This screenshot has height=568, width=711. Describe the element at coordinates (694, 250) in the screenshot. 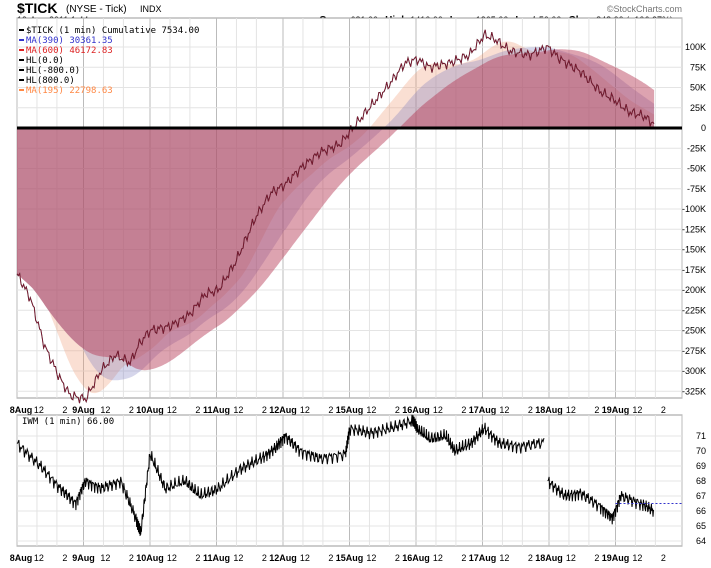

I see `y-tick-label: -150K` at that location.